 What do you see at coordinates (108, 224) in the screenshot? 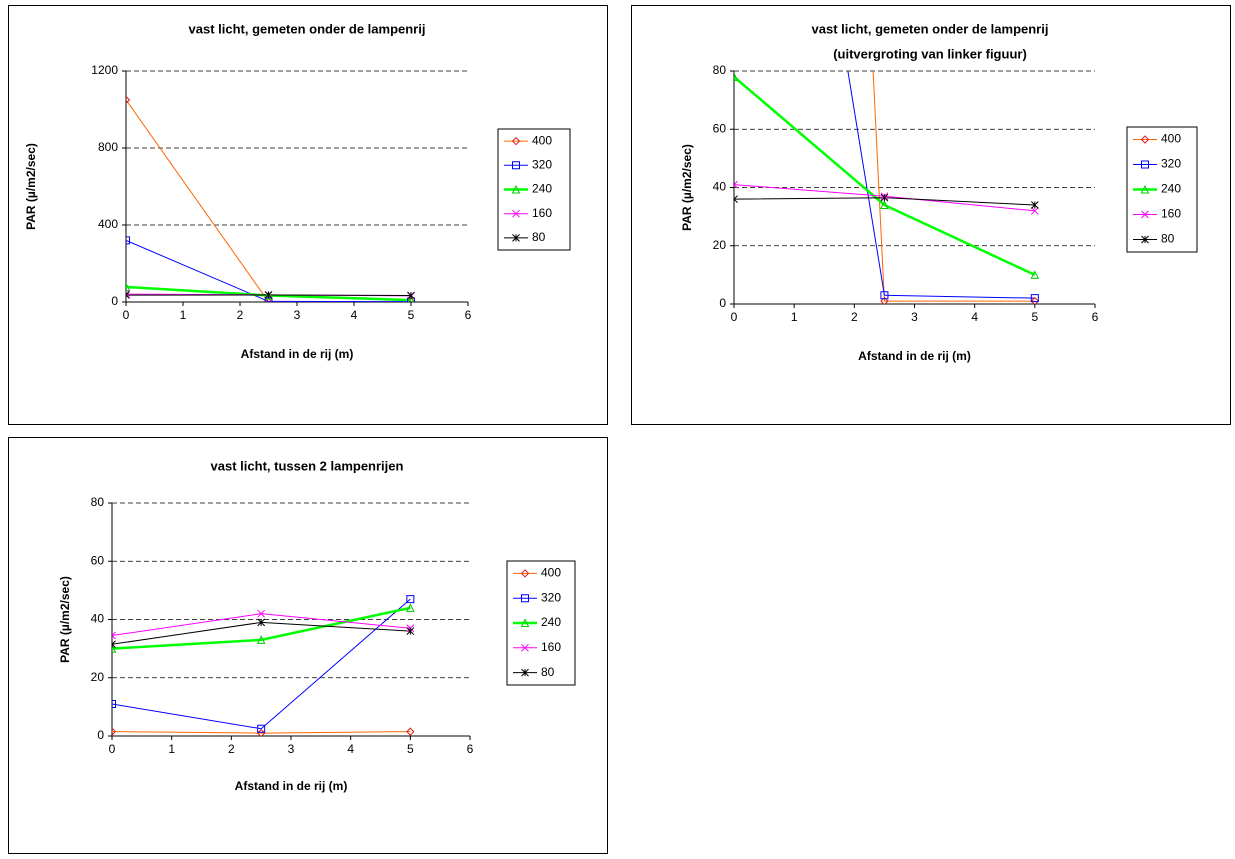
I see `y-tick-label: 400` at bounding box center [108, 224].